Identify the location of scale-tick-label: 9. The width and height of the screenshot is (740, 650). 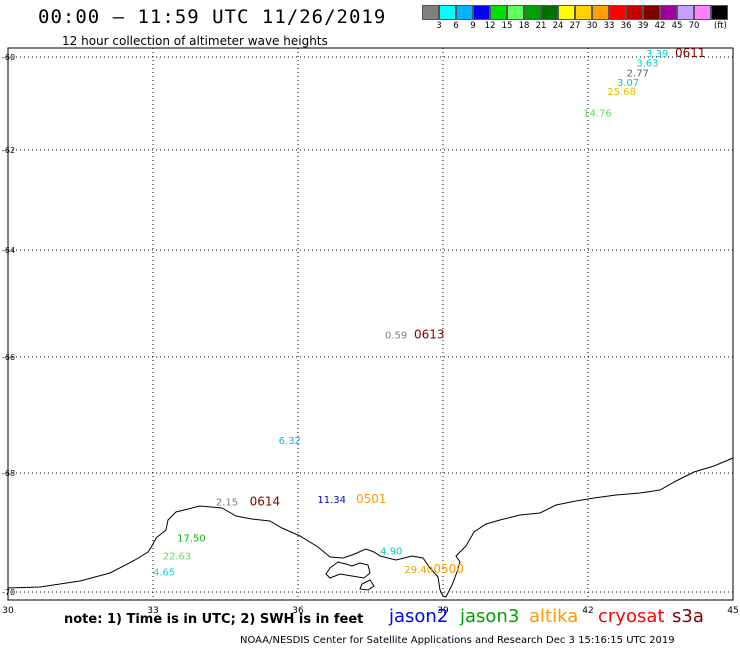
(473, 26).